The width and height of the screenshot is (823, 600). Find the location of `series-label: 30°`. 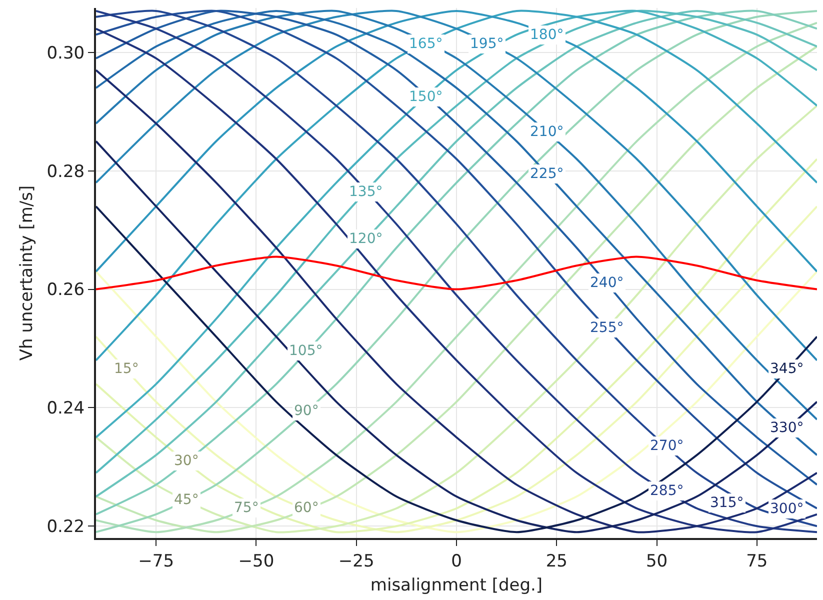

series-label: 30° is located at coordinates (186, 461).